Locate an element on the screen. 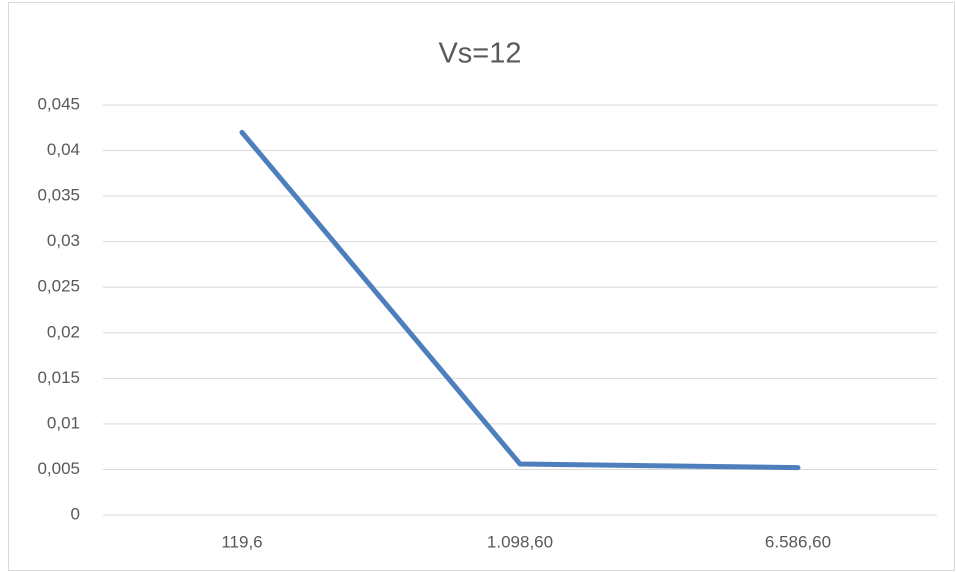  chart-title: Vs=12 is located at coordinates (479, 54).